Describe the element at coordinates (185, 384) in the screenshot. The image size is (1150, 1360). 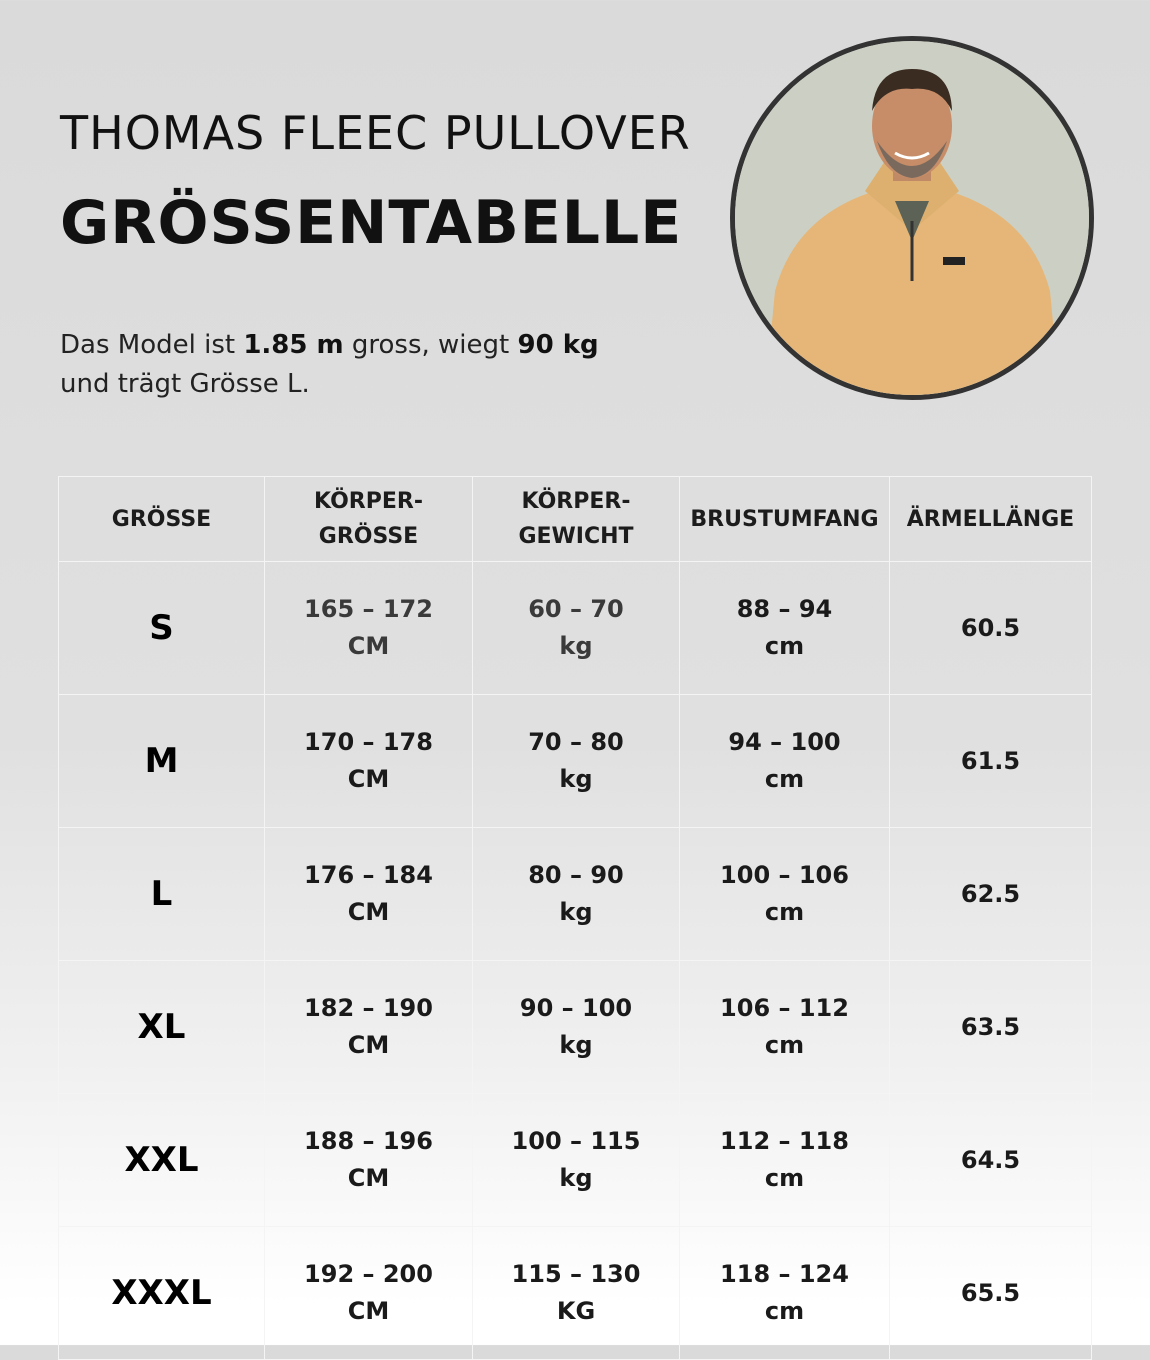
I see `model-info-suffix: und trägt Grösse L.` at that location.